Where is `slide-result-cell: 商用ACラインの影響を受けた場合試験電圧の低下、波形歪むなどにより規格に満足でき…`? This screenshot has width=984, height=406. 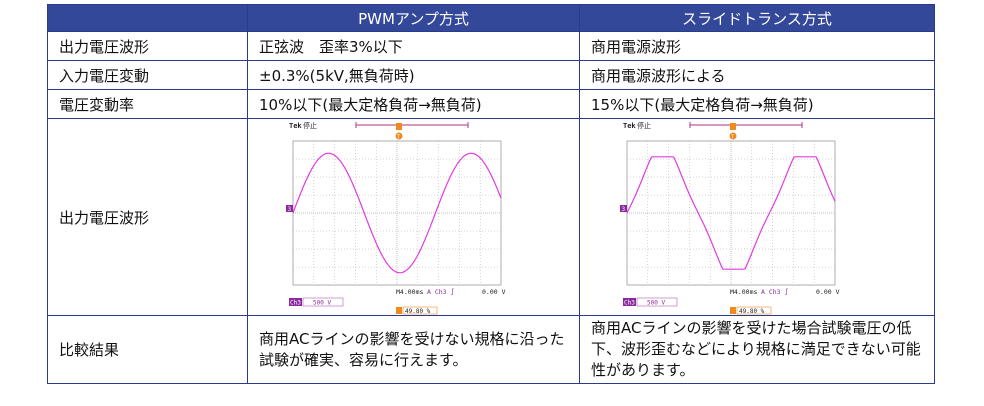 slide-result-cell: 商用ACラインの影響を受けた場合試験電圧の低下、波形歪むなどにより規格に満足でき… is located at coordinates (757, 349).